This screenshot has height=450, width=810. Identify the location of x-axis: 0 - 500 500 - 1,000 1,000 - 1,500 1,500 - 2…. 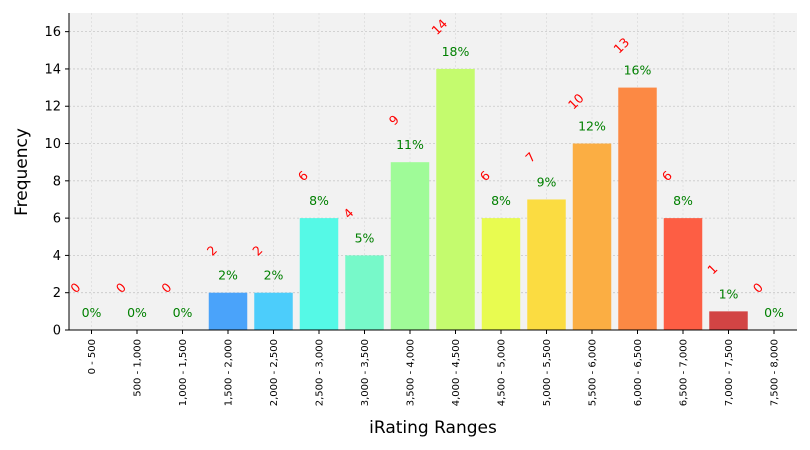
(434, 368).